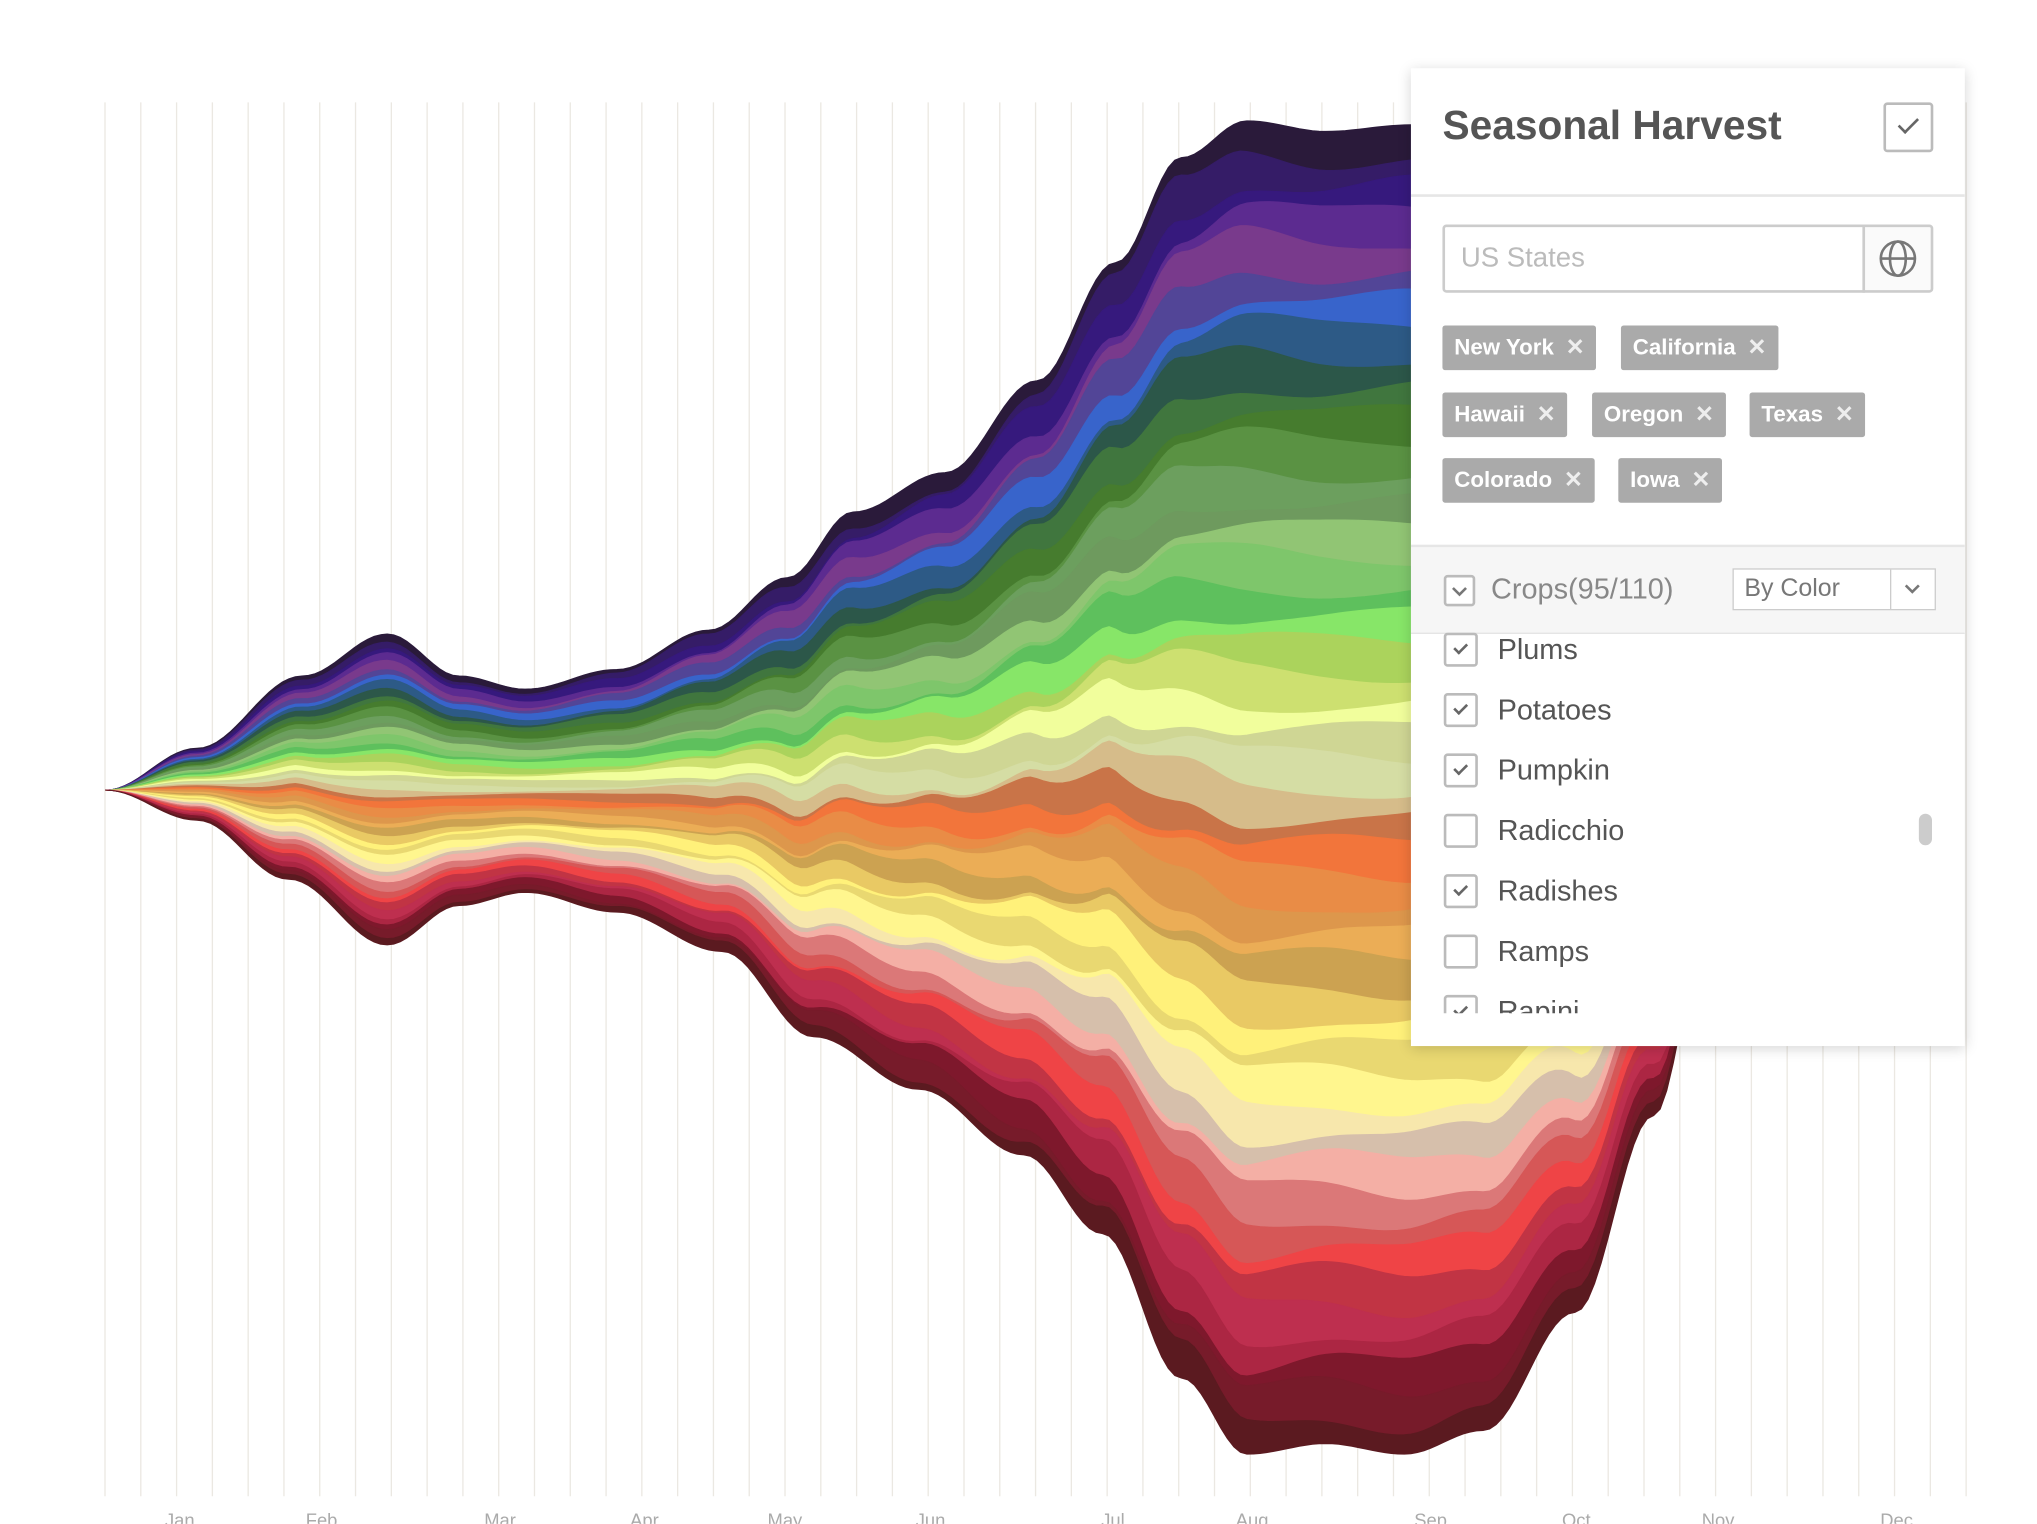  What do you see at coordinates (1898, 258) in the screenshot?
I see `globe-button` at bounding box center [1898, 258].